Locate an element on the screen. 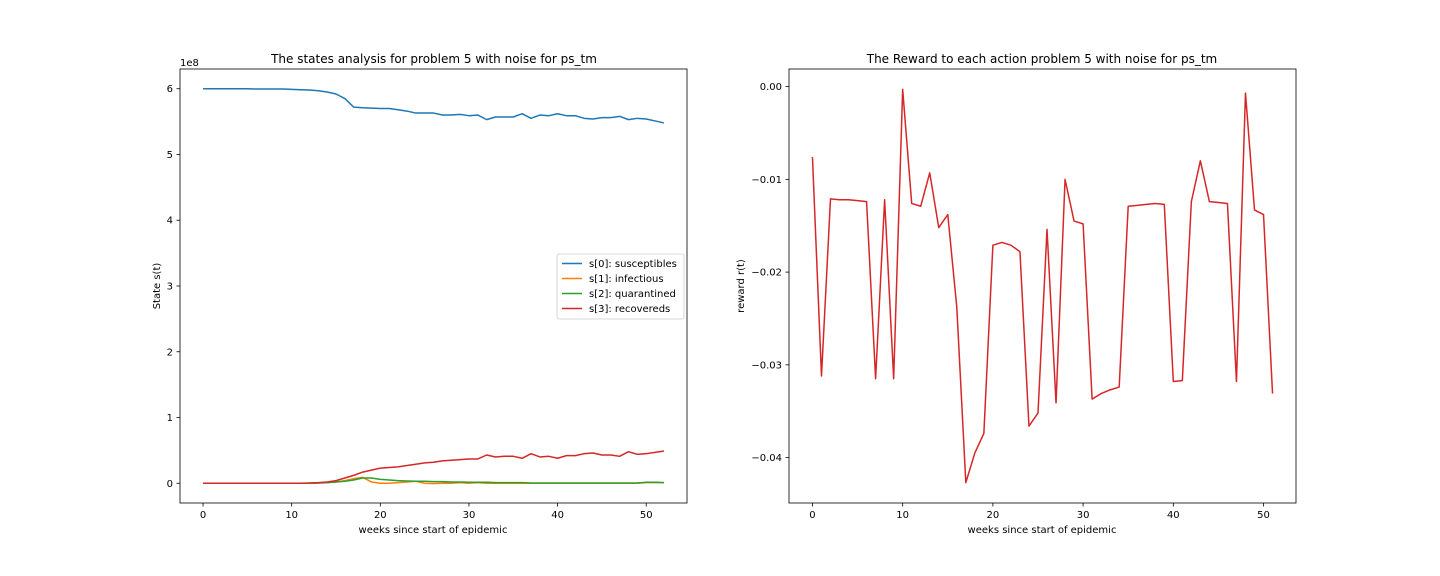 The image size is (1440, 576). states-chart-ylabel: State s(t) is located at coordinates (157, 286).